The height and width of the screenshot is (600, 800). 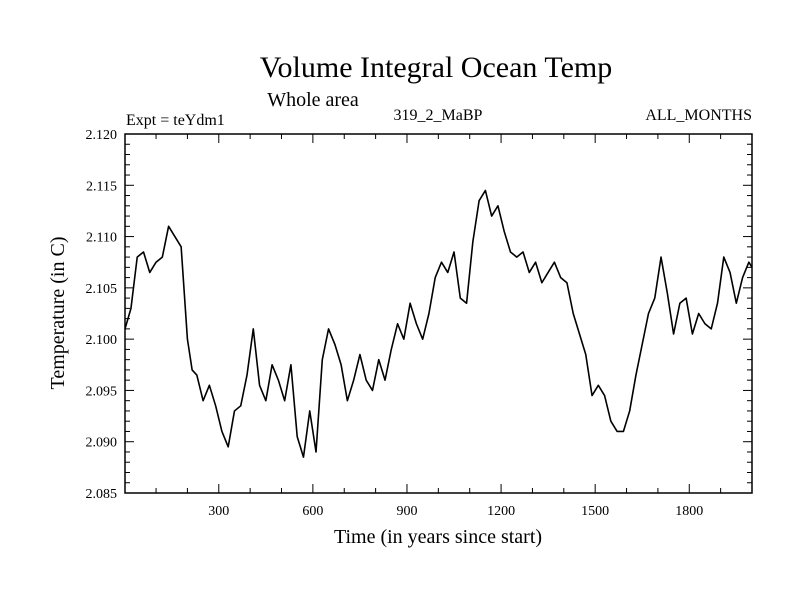 What do you see at coordinates (406, 511) in the screenshot?
I see `x-tick-label: 900` at bounding box center [406, 511].